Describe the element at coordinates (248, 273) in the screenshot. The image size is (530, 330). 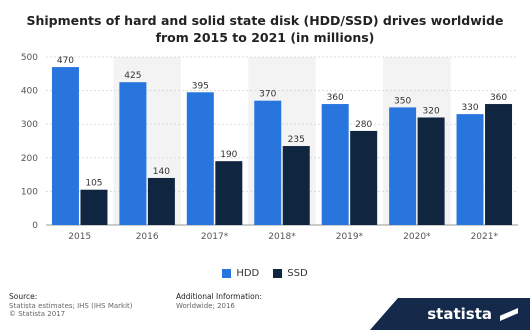
I see `legend-label-hdd: HDD` at that location.